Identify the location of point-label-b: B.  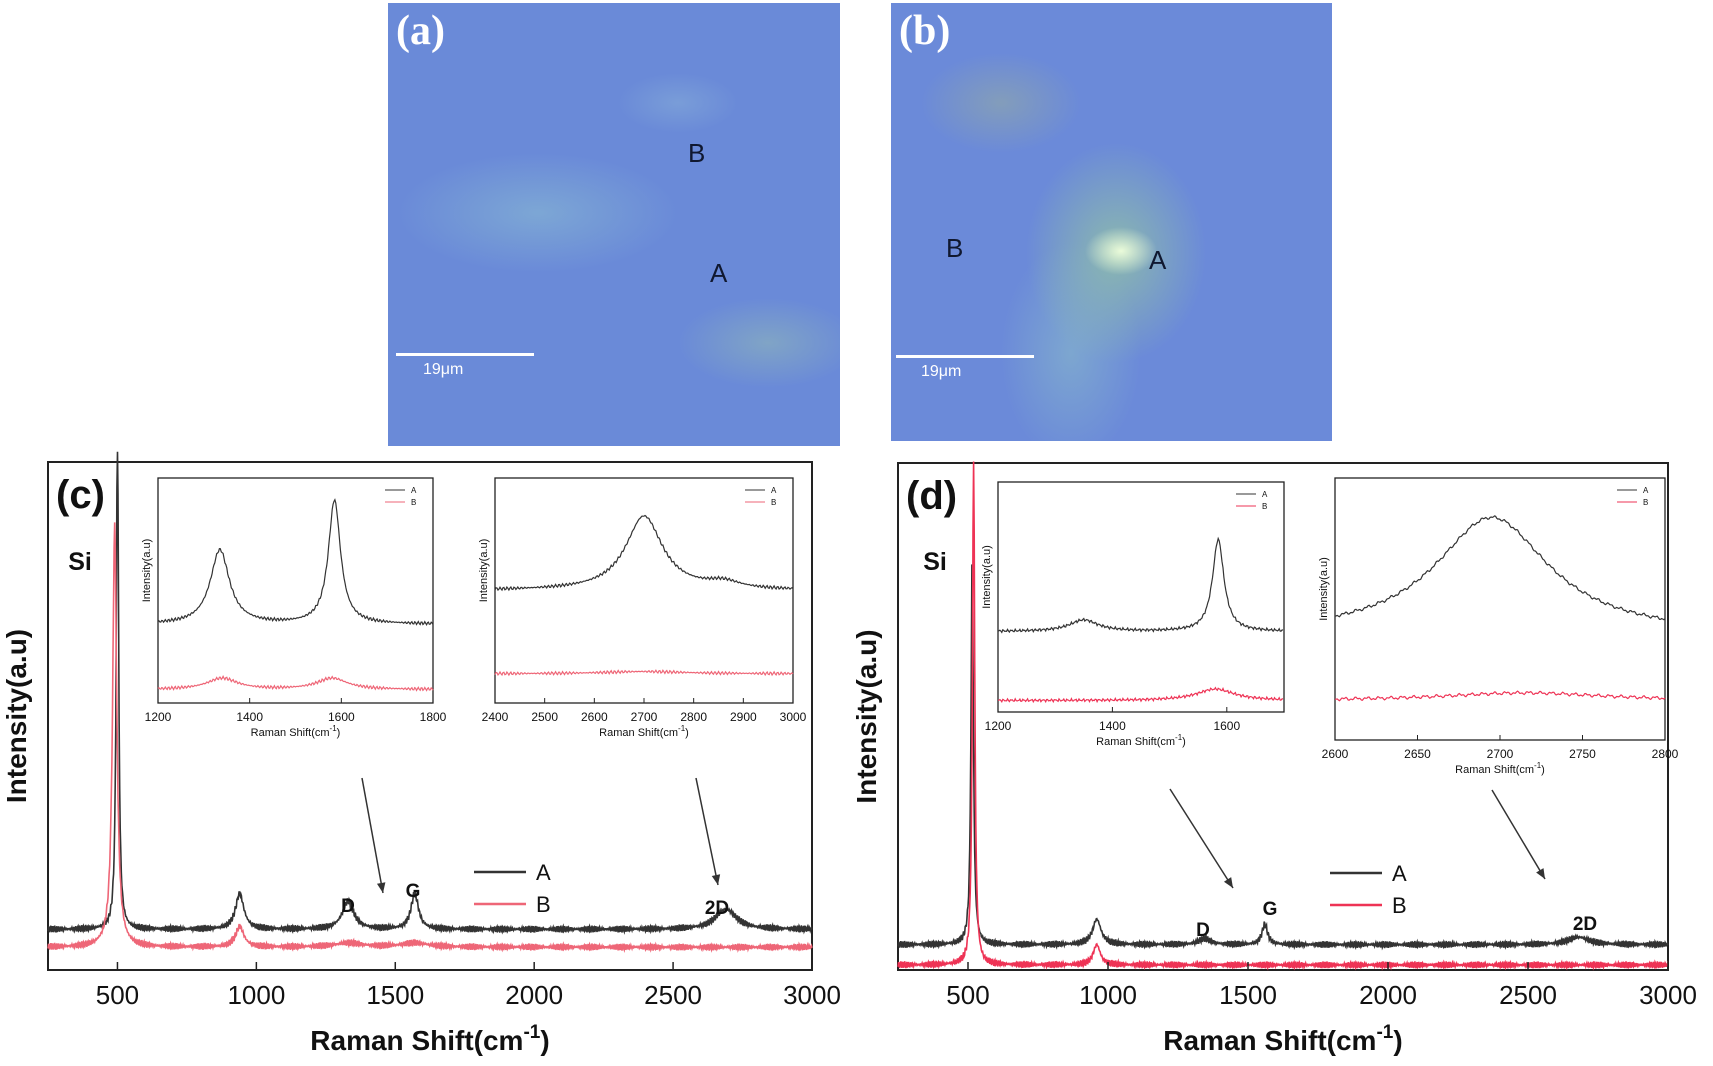
(697, 153).